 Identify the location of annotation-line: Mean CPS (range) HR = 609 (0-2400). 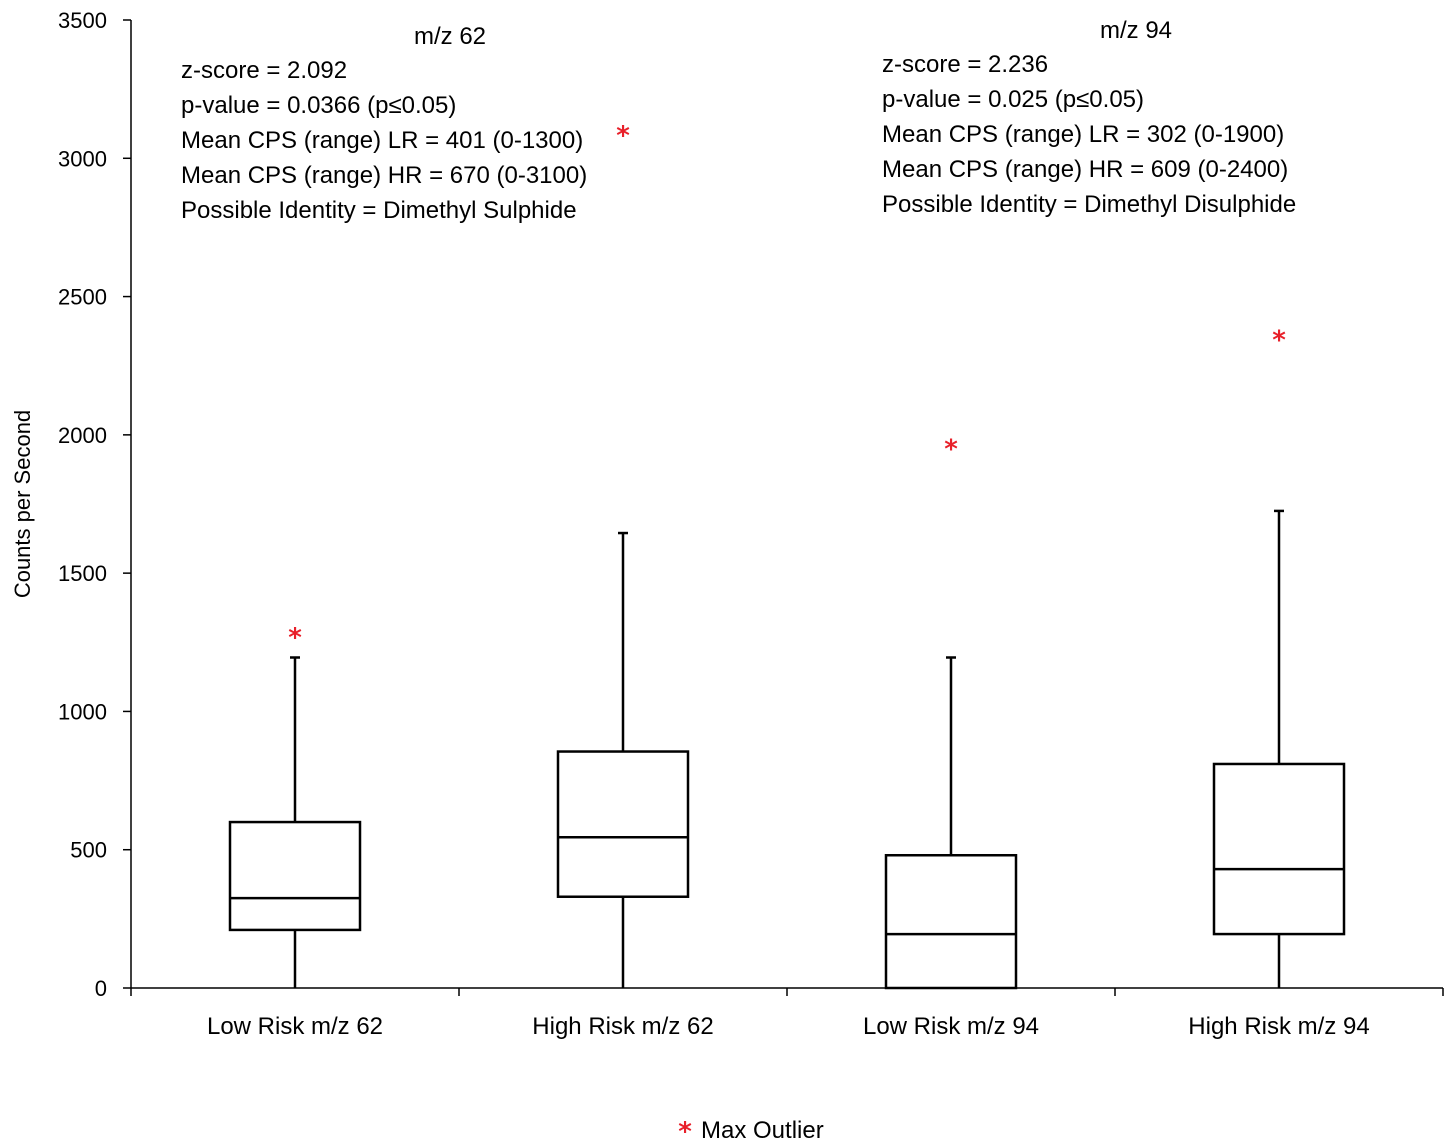
(1085, 169).